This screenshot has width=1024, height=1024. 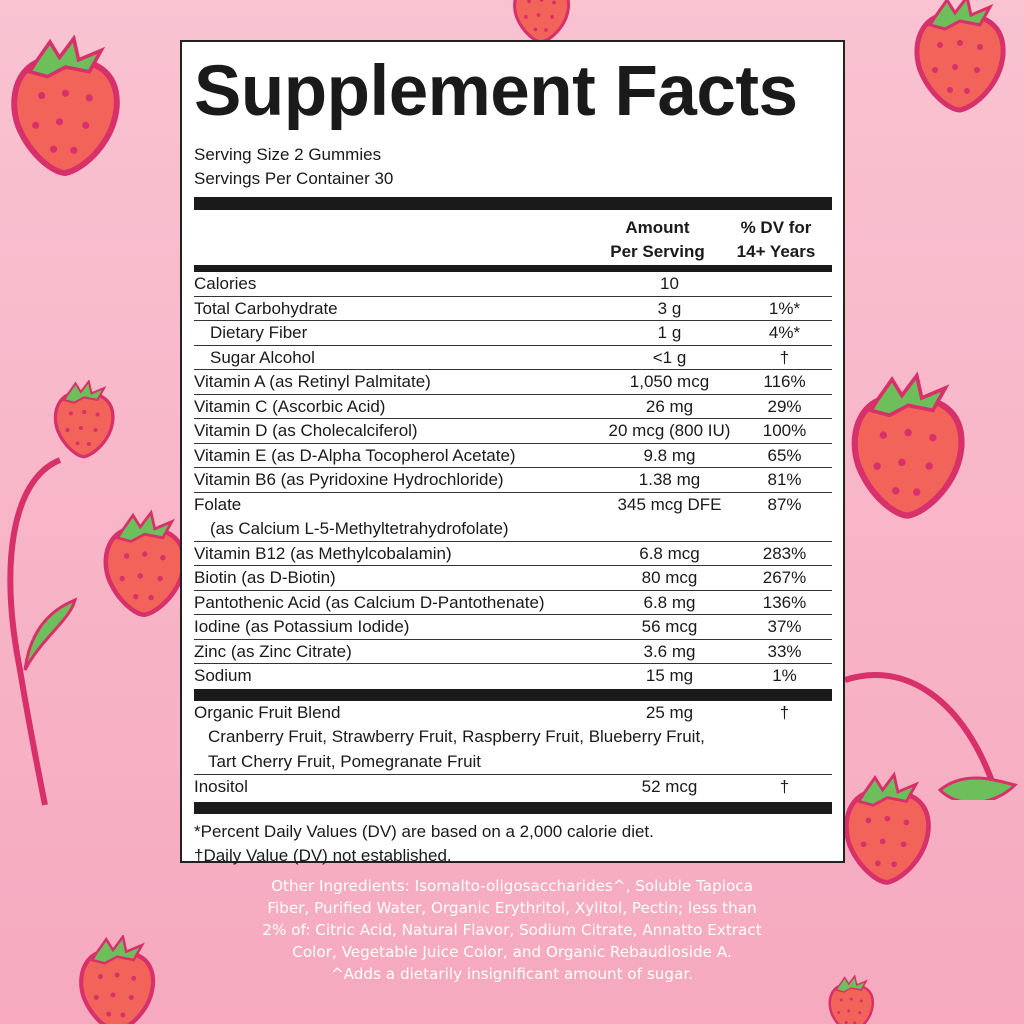 I want to click on nutrient-amount: 6.8 mcg, so click(x=669, y=553).